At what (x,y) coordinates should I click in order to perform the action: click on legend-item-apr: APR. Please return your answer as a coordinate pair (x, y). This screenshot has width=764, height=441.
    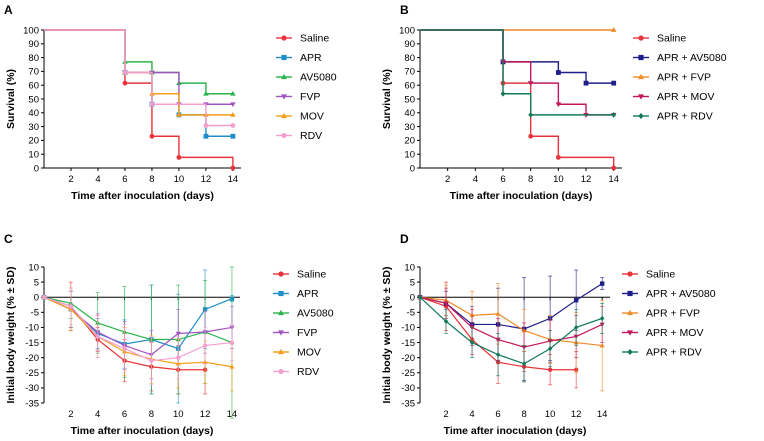
    Looking at the image, I should click on (296, 294).